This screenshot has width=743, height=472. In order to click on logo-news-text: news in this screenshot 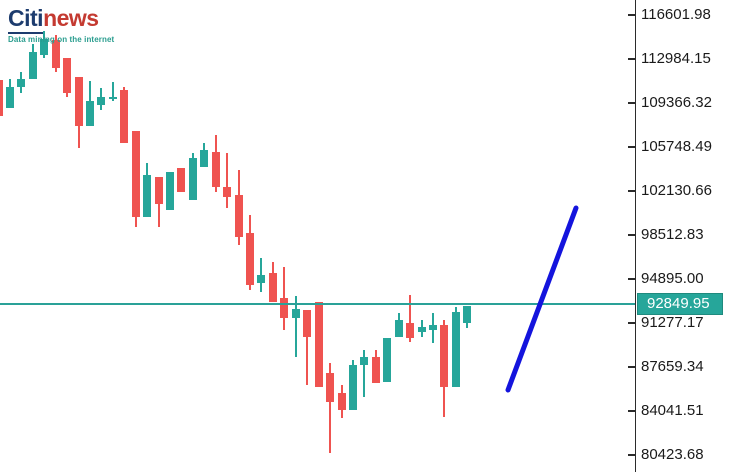, I will do `click(71, 18)`.